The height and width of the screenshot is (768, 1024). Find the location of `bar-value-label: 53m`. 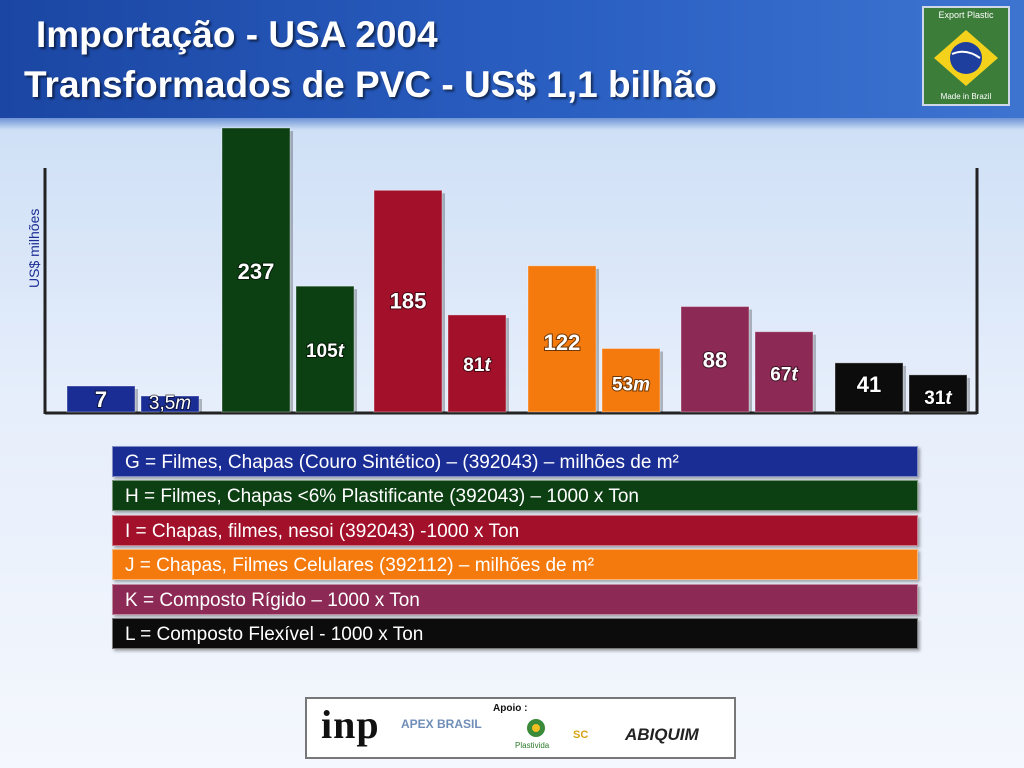

bar-value-label: 53m is located at coordinates (631, 384).